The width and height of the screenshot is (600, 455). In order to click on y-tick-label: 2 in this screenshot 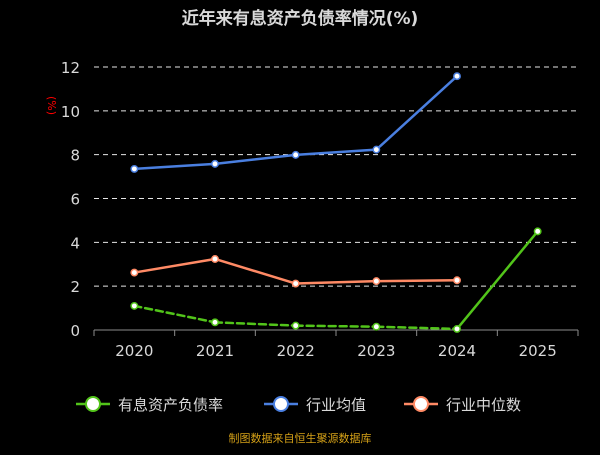, I will do `click(75, 287)`.